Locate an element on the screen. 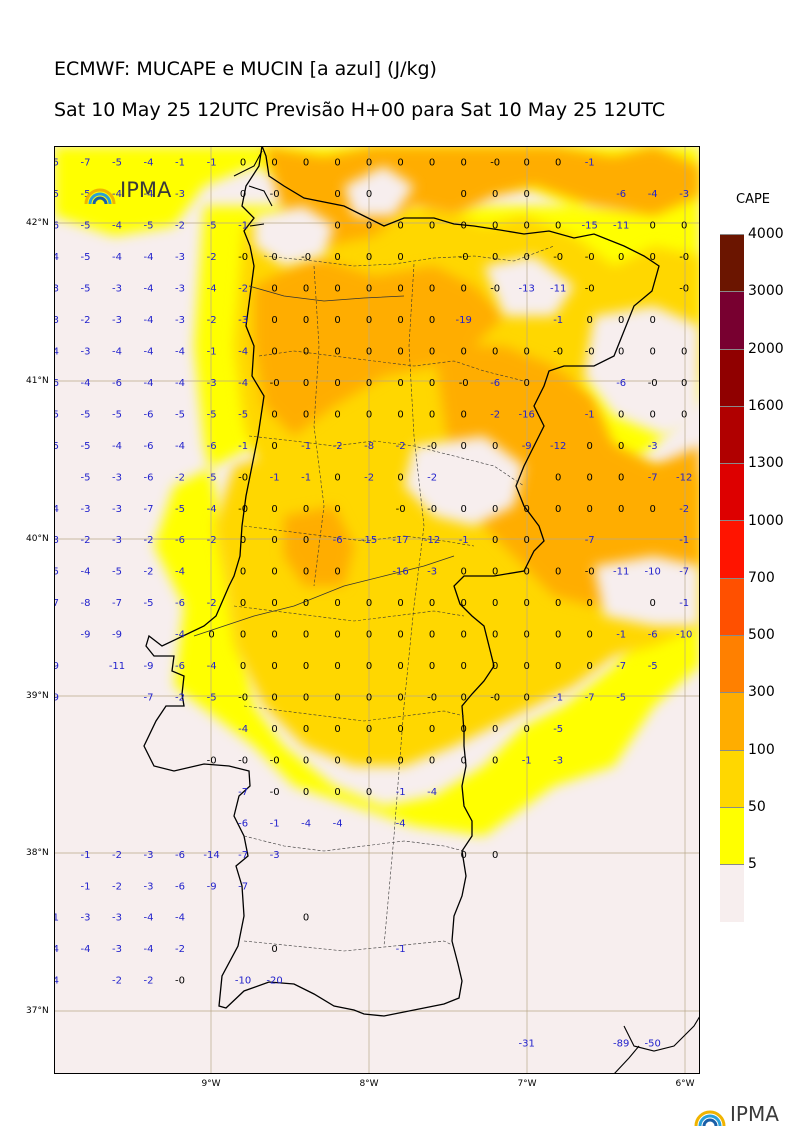  colorbar-tick-label: 1000 is located at coordinates (766, 520).